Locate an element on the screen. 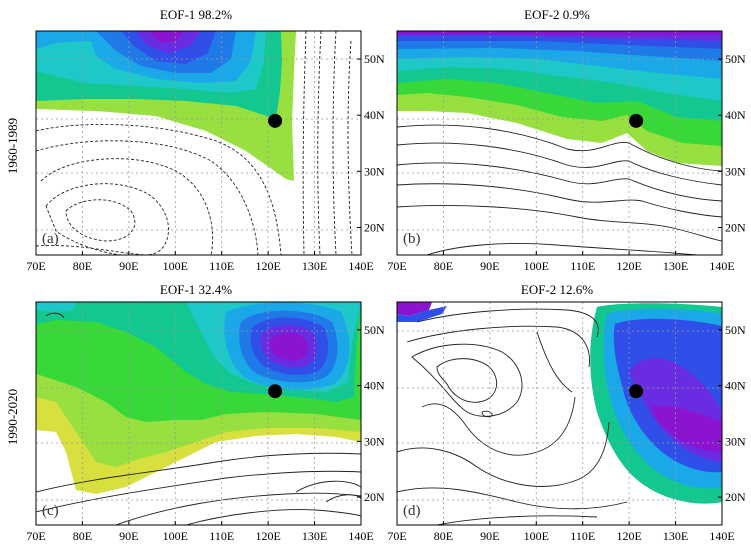 This screenshot has width=751, height=550. panel-a-title: EOF-1 98.2% is located at coordinates (196, 14).